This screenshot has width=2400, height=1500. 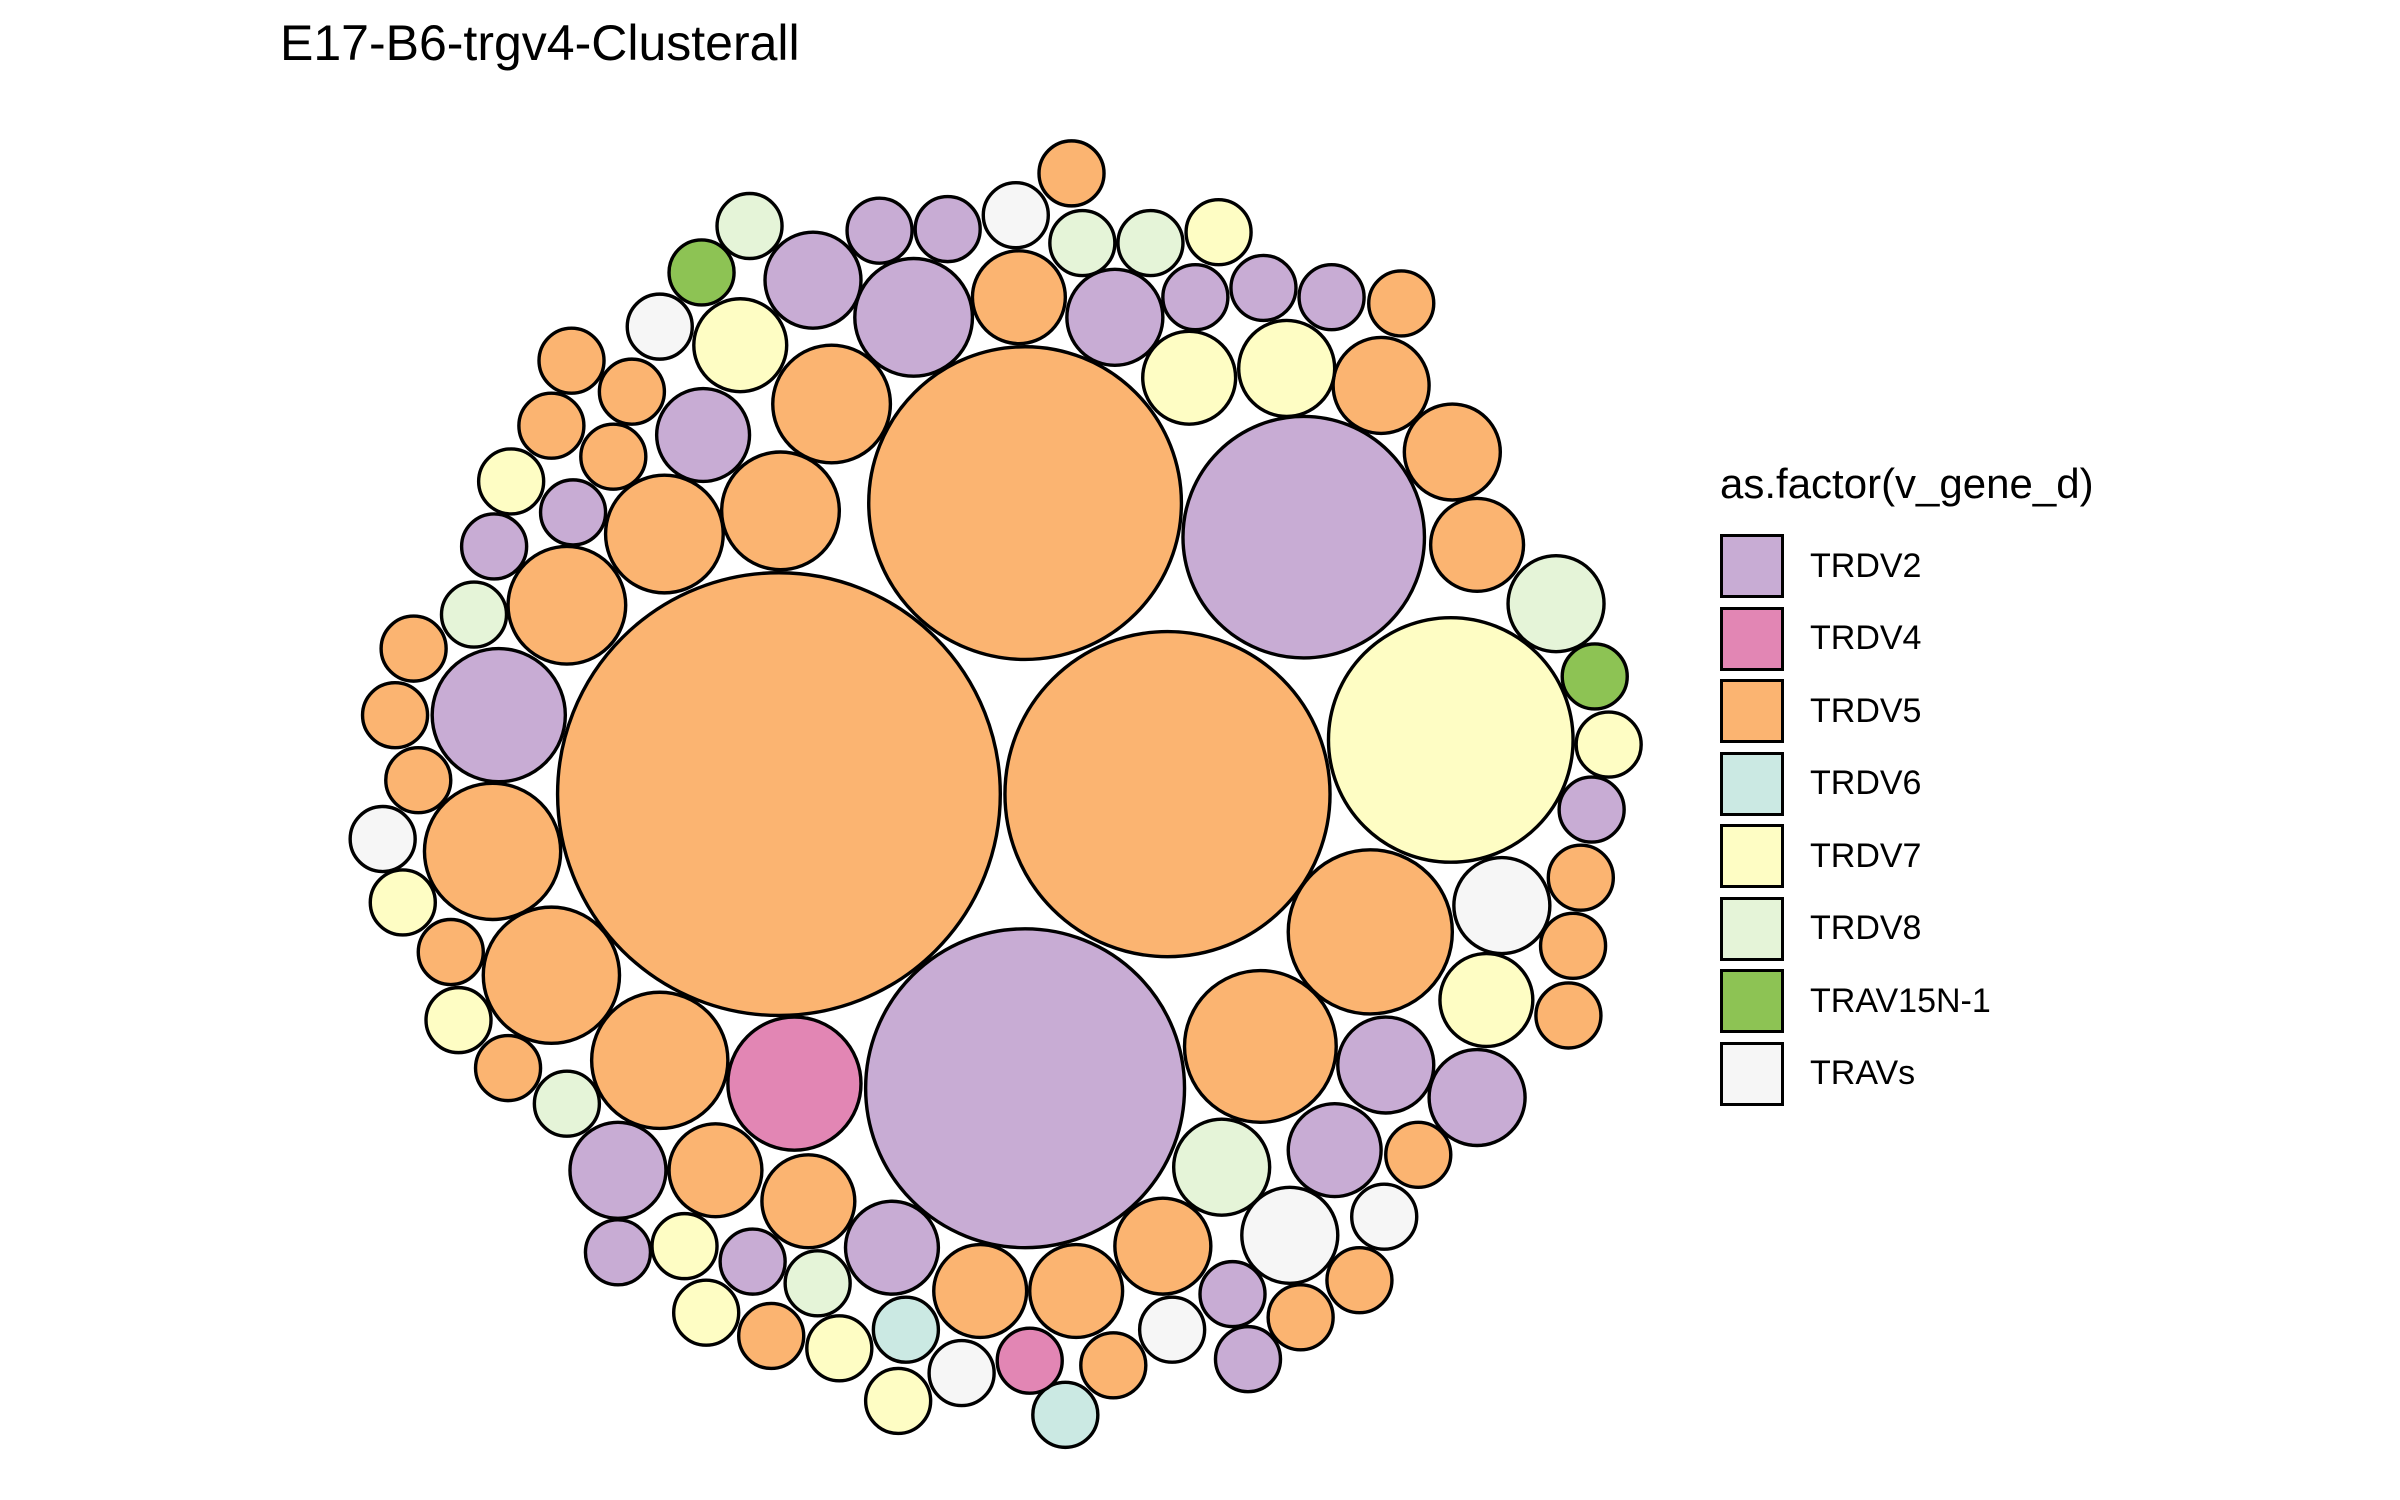 I want to click on legend-item-trdv8: TRDV8, so click(x=1907, y=929).